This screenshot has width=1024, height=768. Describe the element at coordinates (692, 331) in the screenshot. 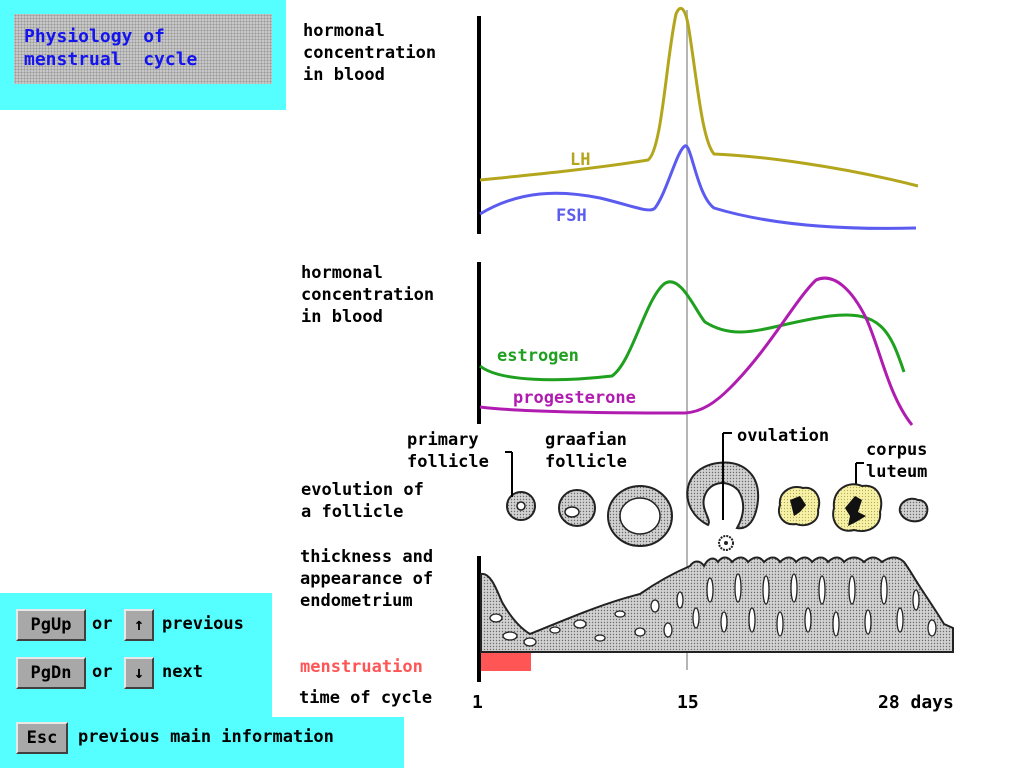

I see `estrogen-curve` at that location.